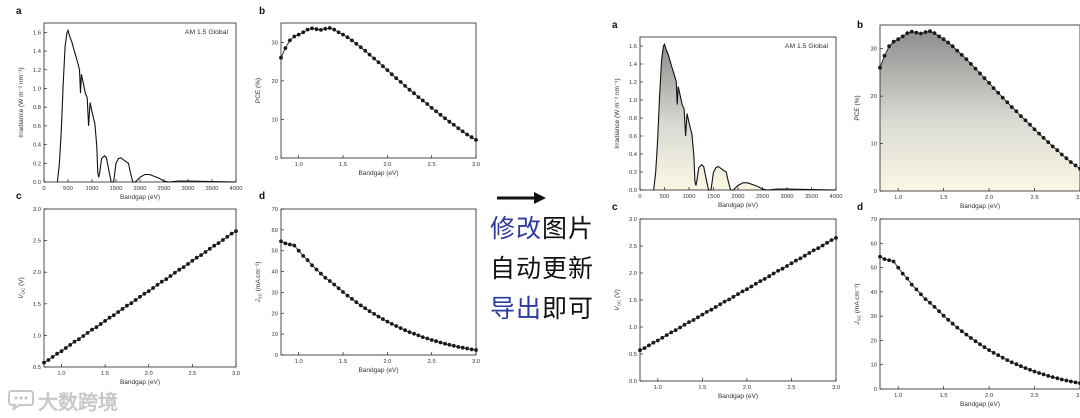  Describe the element at coordinates (37, 242) in the screenshot. I see `y-tick-label: 2.5` at that location.